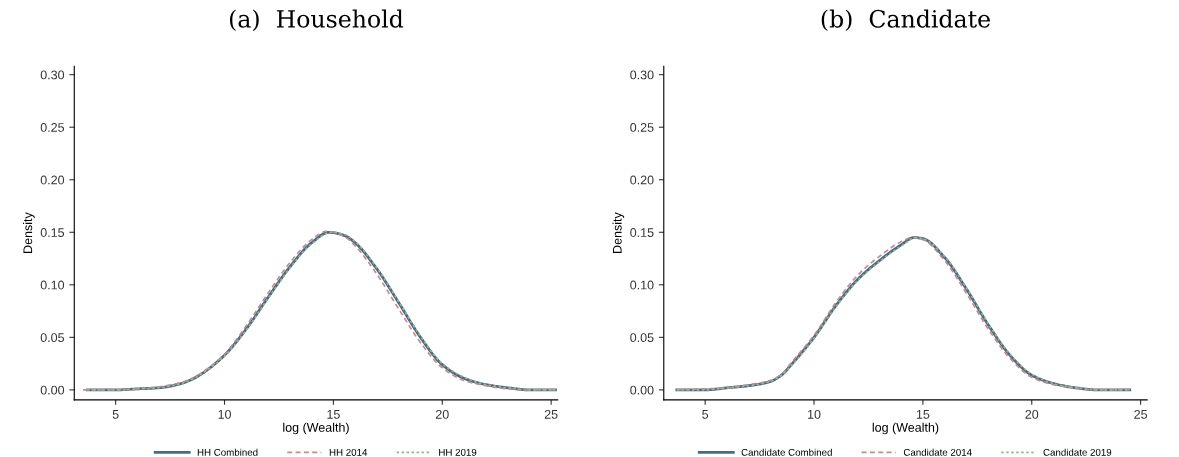  Describe the element at coordinates (348, 452) in the screenshot. I see `legend-label: HH 2014` at that location.